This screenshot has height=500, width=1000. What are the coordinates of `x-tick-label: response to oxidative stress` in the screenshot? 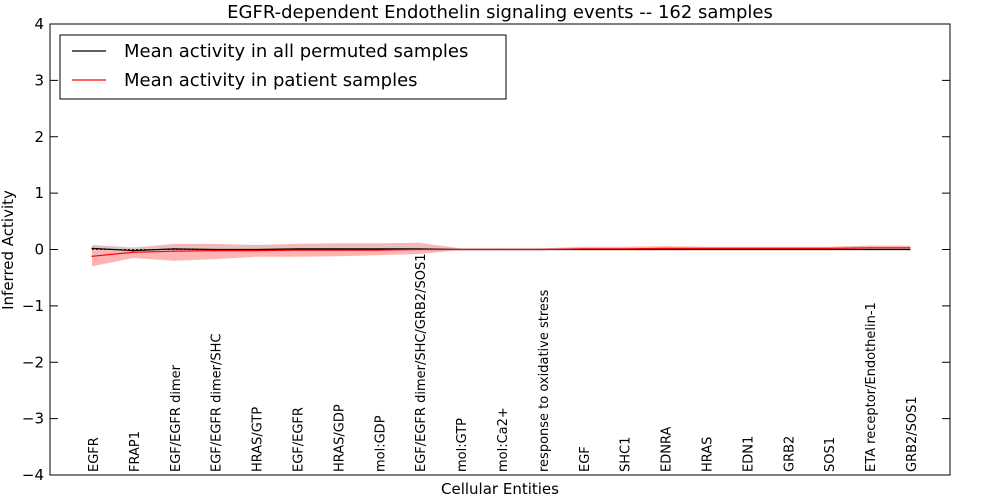 It's located at (544, 380).